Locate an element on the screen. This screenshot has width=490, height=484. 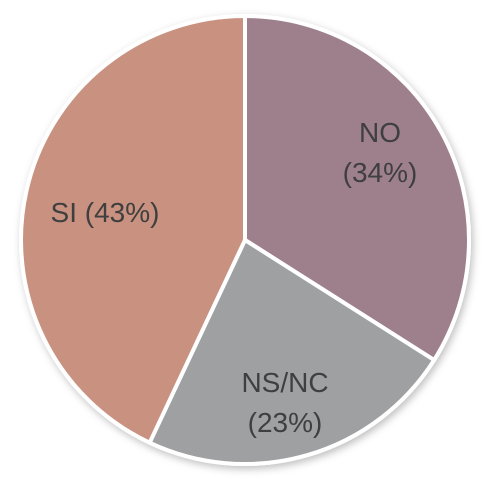
label-ns-nc: NS/NC (23%) is located at coordinates (284, 402).